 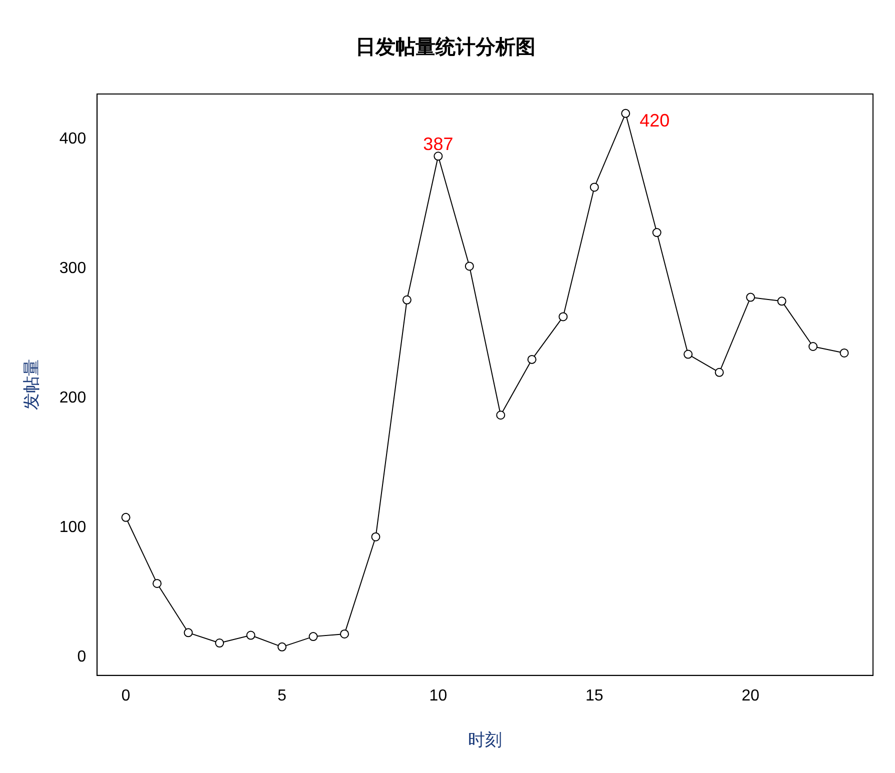 I want to click on x-tick-label: 5, so click(x=282, y=695).